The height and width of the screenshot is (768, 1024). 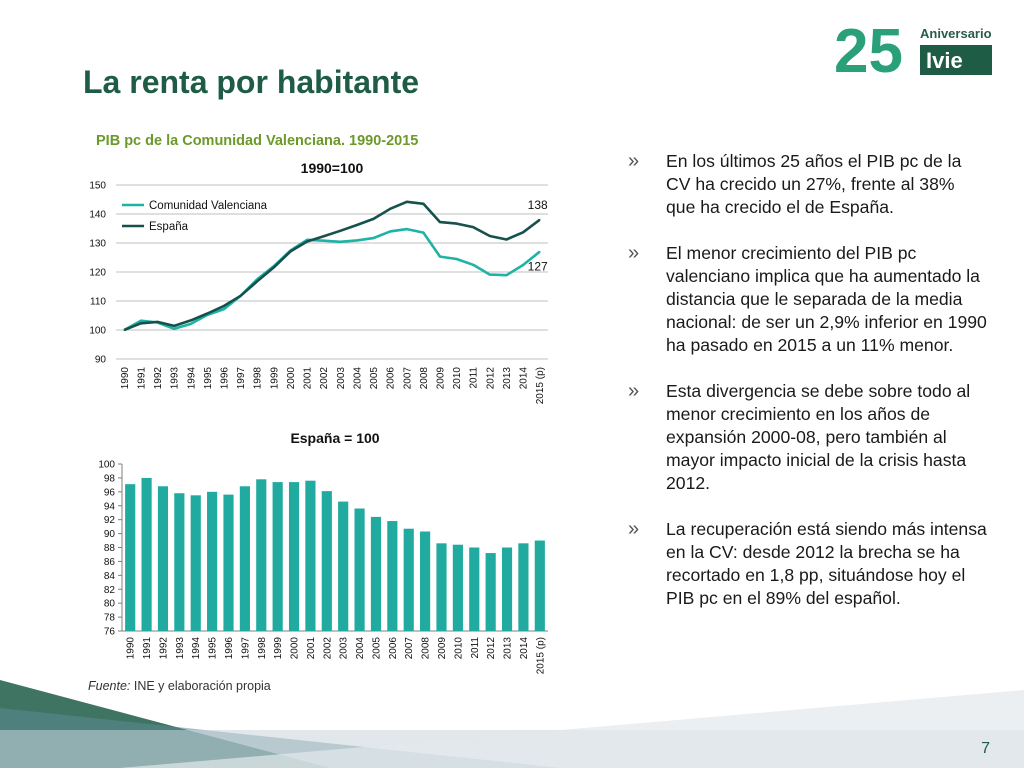 What do you see at coordinates (868, 46) in the screenshot?
I see `logo-number: 25` at bounding box center [868, 46].